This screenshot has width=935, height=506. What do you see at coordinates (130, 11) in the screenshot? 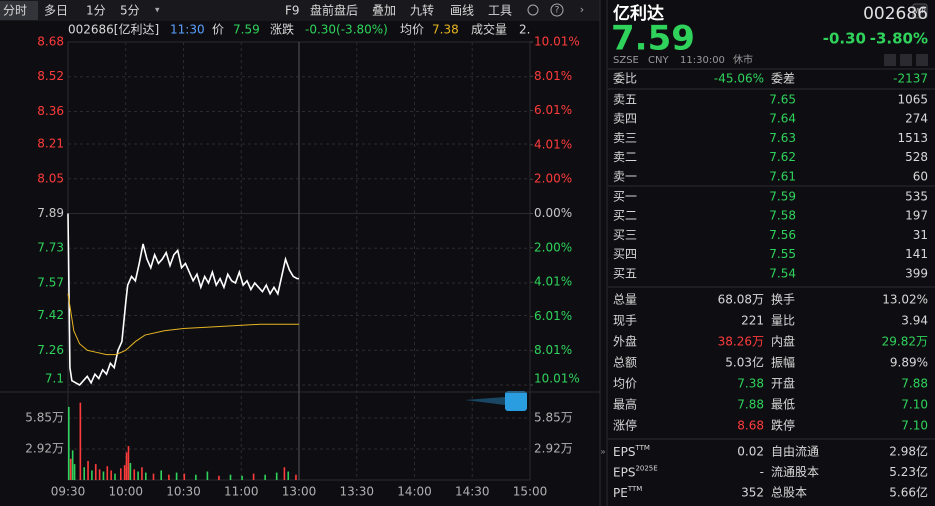
I see `toolbar-tab: 5分` at bounding box center [130, 11].